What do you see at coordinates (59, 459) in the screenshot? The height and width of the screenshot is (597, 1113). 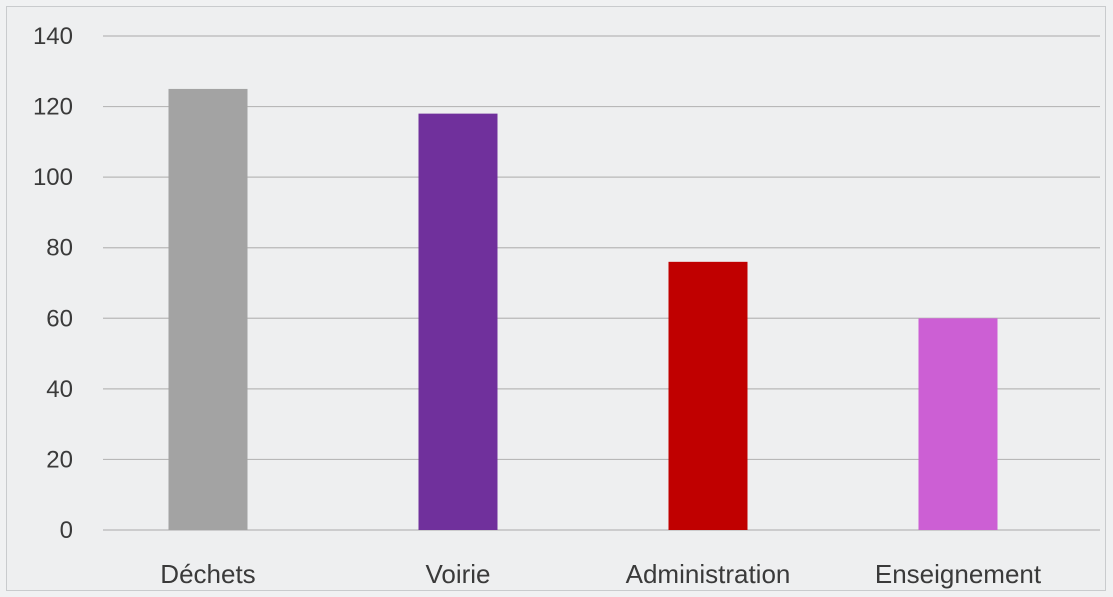 I see `y-tick-label: 20` at bounding box center [59, 459].